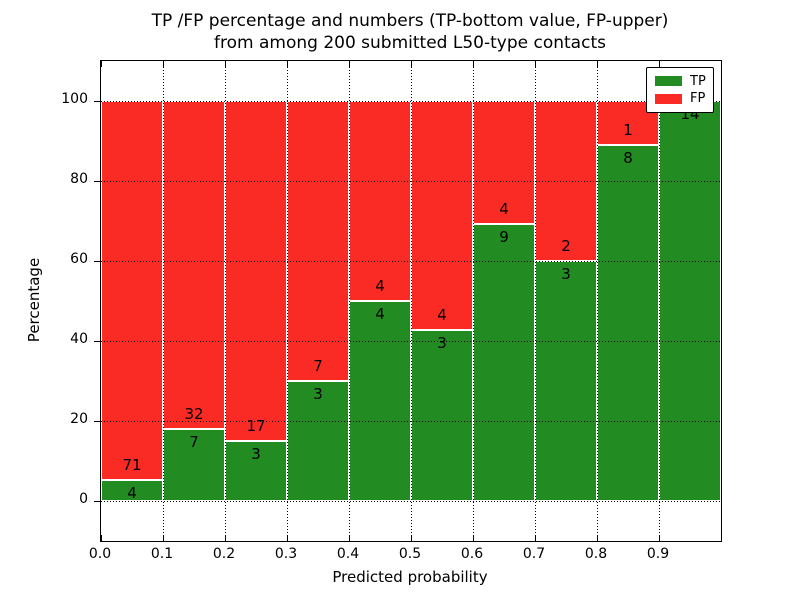 Image resolution: width=800 pixels, height=600 pixels. Describe the element at coordinates (74, 99) in the screenshot. I see `y-tick-label: 100` at that location.